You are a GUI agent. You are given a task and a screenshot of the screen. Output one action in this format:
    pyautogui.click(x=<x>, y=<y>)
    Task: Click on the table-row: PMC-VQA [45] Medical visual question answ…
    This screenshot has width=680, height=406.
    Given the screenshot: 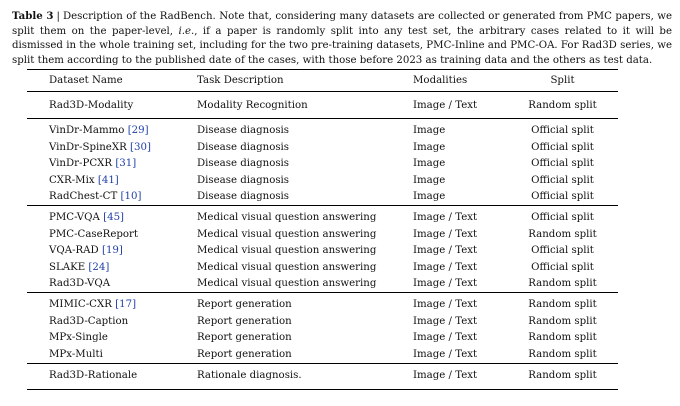 What is the action you would take?
    pyautogui.click(x=322, y=216)
    